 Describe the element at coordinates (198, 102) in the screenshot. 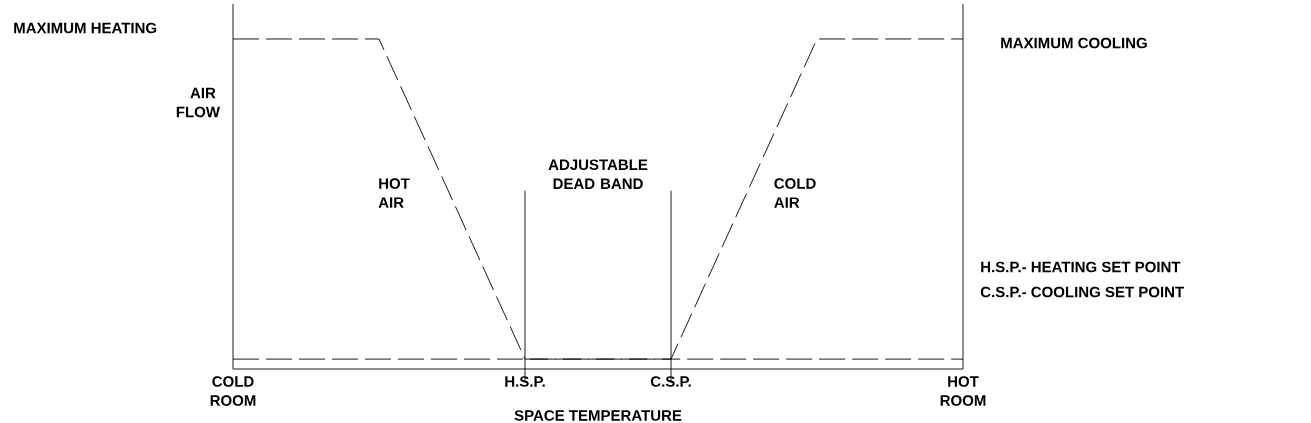

I see `y-axis-title: AIR FLOW` at that location.